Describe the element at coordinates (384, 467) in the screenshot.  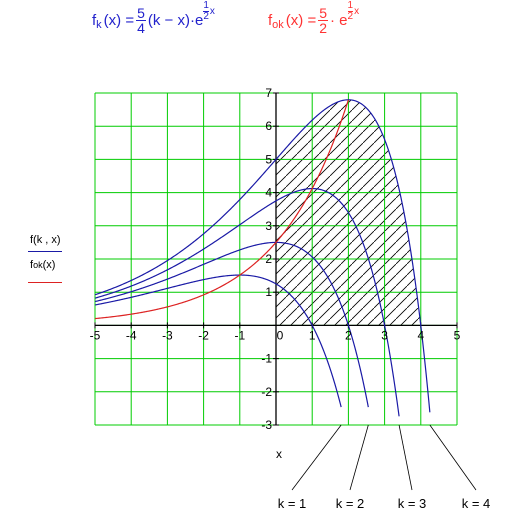
I see `annotations: k = 1 k = 2 k = 3 k = 4` at that location.